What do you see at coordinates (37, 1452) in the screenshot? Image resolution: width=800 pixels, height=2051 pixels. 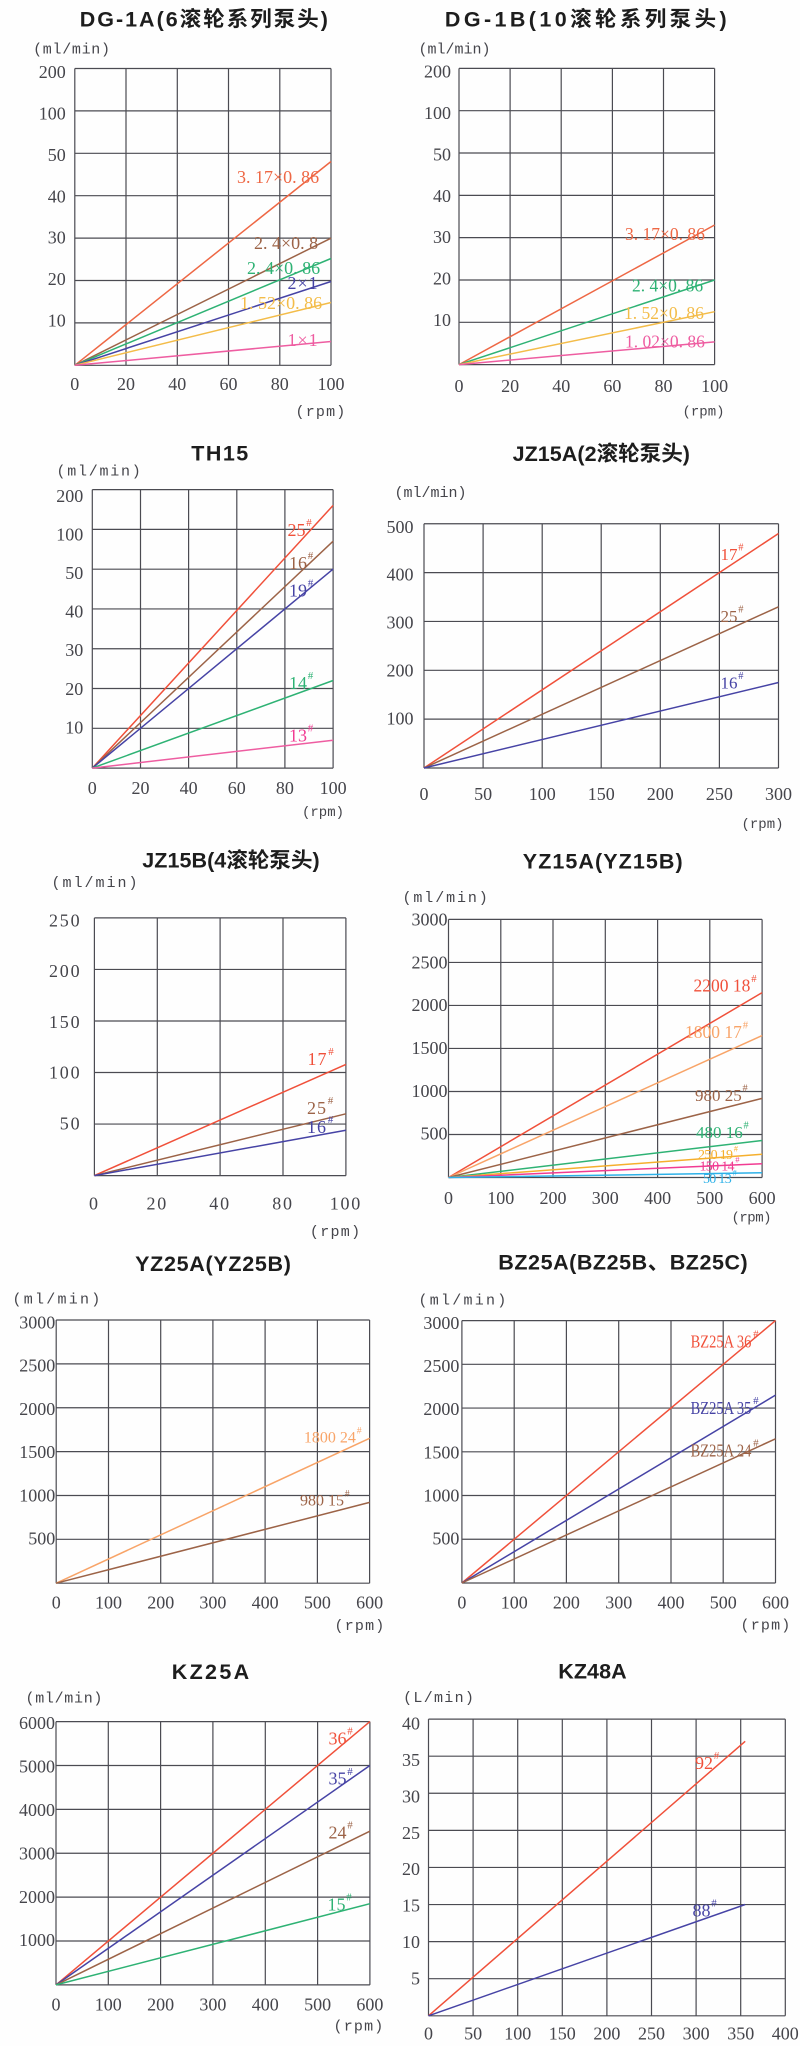 I see `svg-text: 1500` at bounding box center [37, 1452].